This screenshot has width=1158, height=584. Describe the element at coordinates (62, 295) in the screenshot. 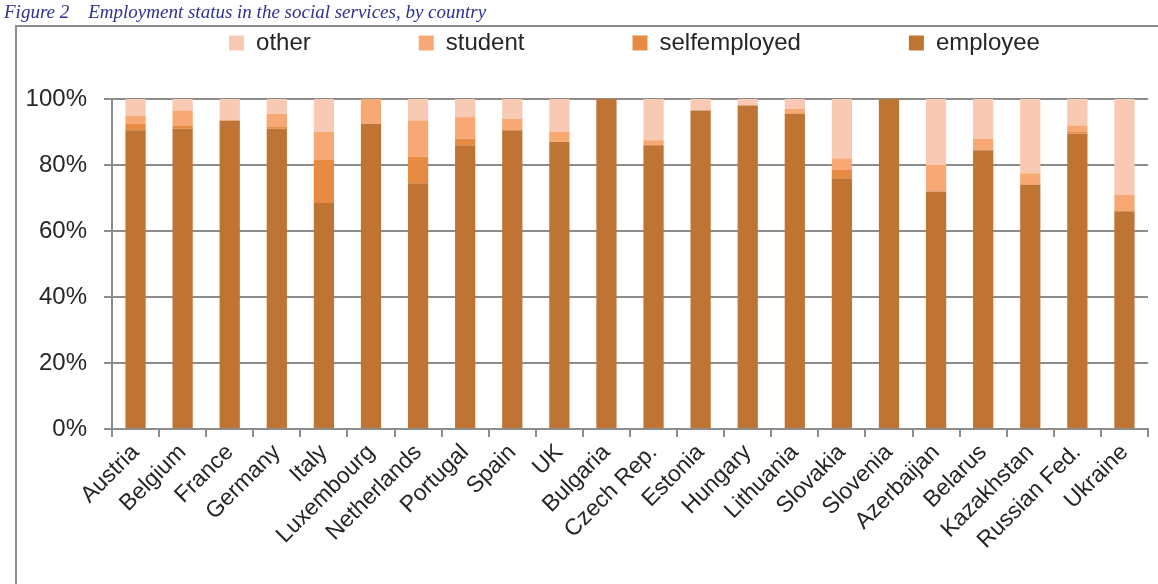

I see `y-tick-label: 40%` at that location.